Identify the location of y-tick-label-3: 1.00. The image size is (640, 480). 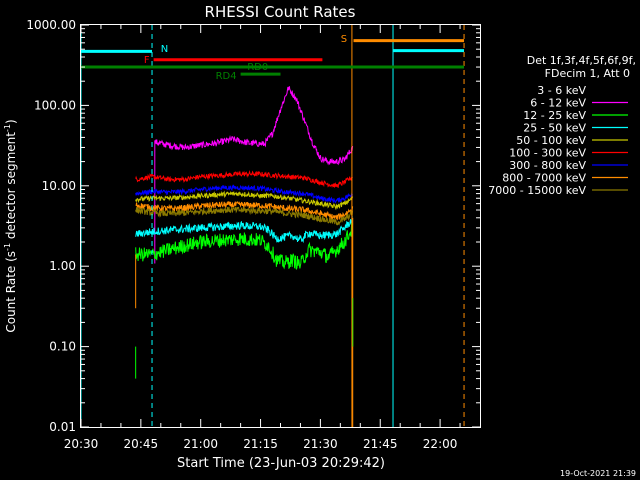
(62, 266).